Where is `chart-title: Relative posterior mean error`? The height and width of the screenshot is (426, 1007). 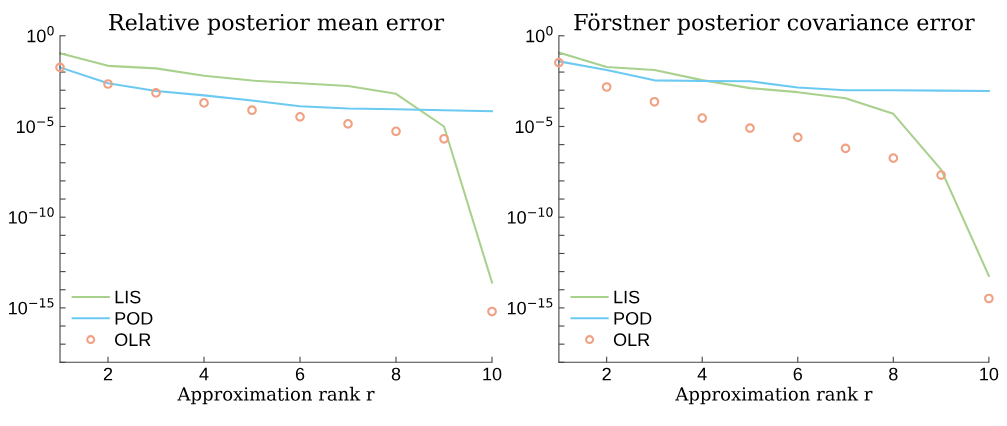
chart-title: Relative posterior mean error is located at coordinates (277, 24).